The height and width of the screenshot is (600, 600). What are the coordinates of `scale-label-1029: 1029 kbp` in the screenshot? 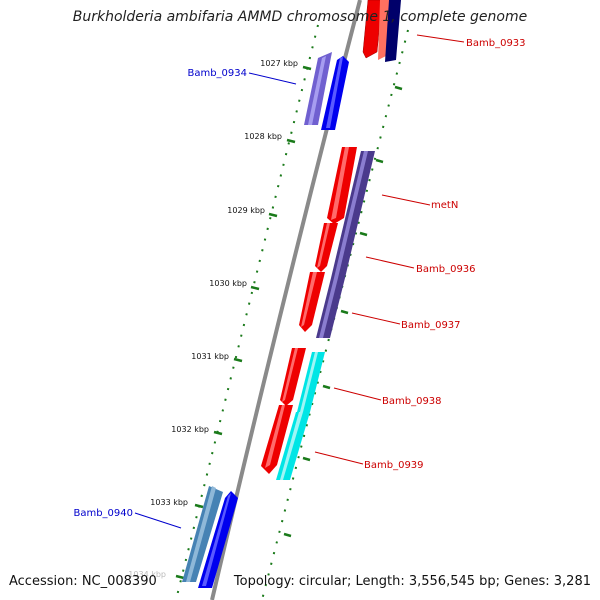 It's located at (246, 210).